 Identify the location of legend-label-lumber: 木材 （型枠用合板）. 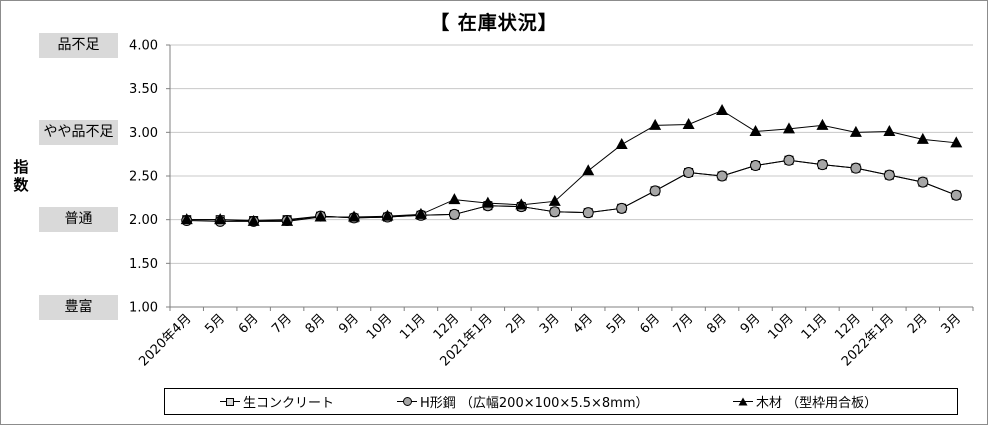
(817, 403).